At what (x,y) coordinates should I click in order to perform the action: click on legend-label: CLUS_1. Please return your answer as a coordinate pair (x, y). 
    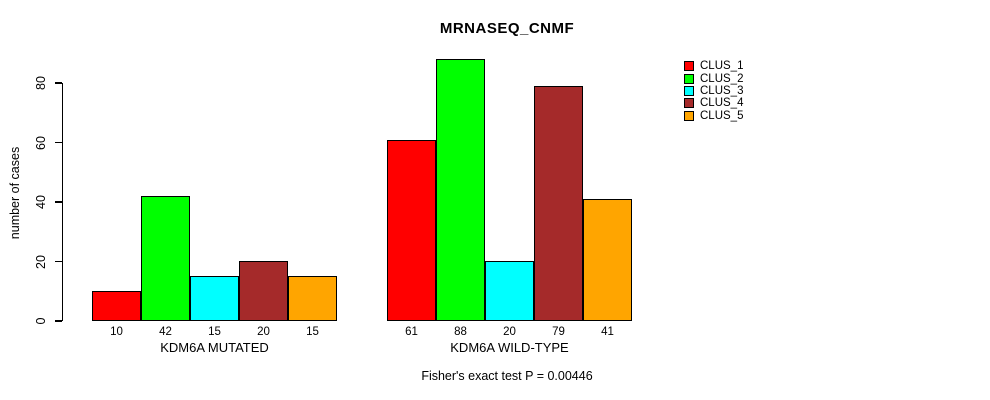
    Looking at the image, I should click on (722, 66).